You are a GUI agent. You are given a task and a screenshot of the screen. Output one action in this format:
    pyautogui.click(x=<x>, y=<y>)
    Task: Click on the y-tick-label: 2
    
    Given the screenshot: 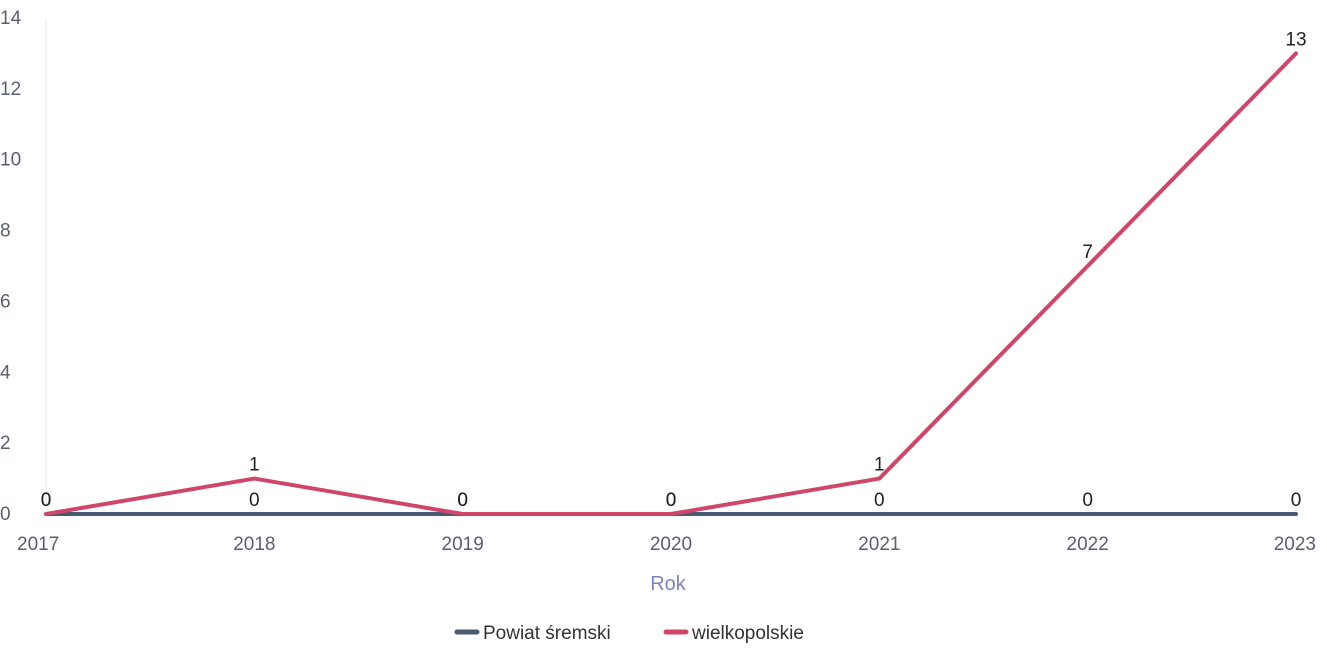 What is the action you would take?
    pyautogui.click(x=5, y=443)
    